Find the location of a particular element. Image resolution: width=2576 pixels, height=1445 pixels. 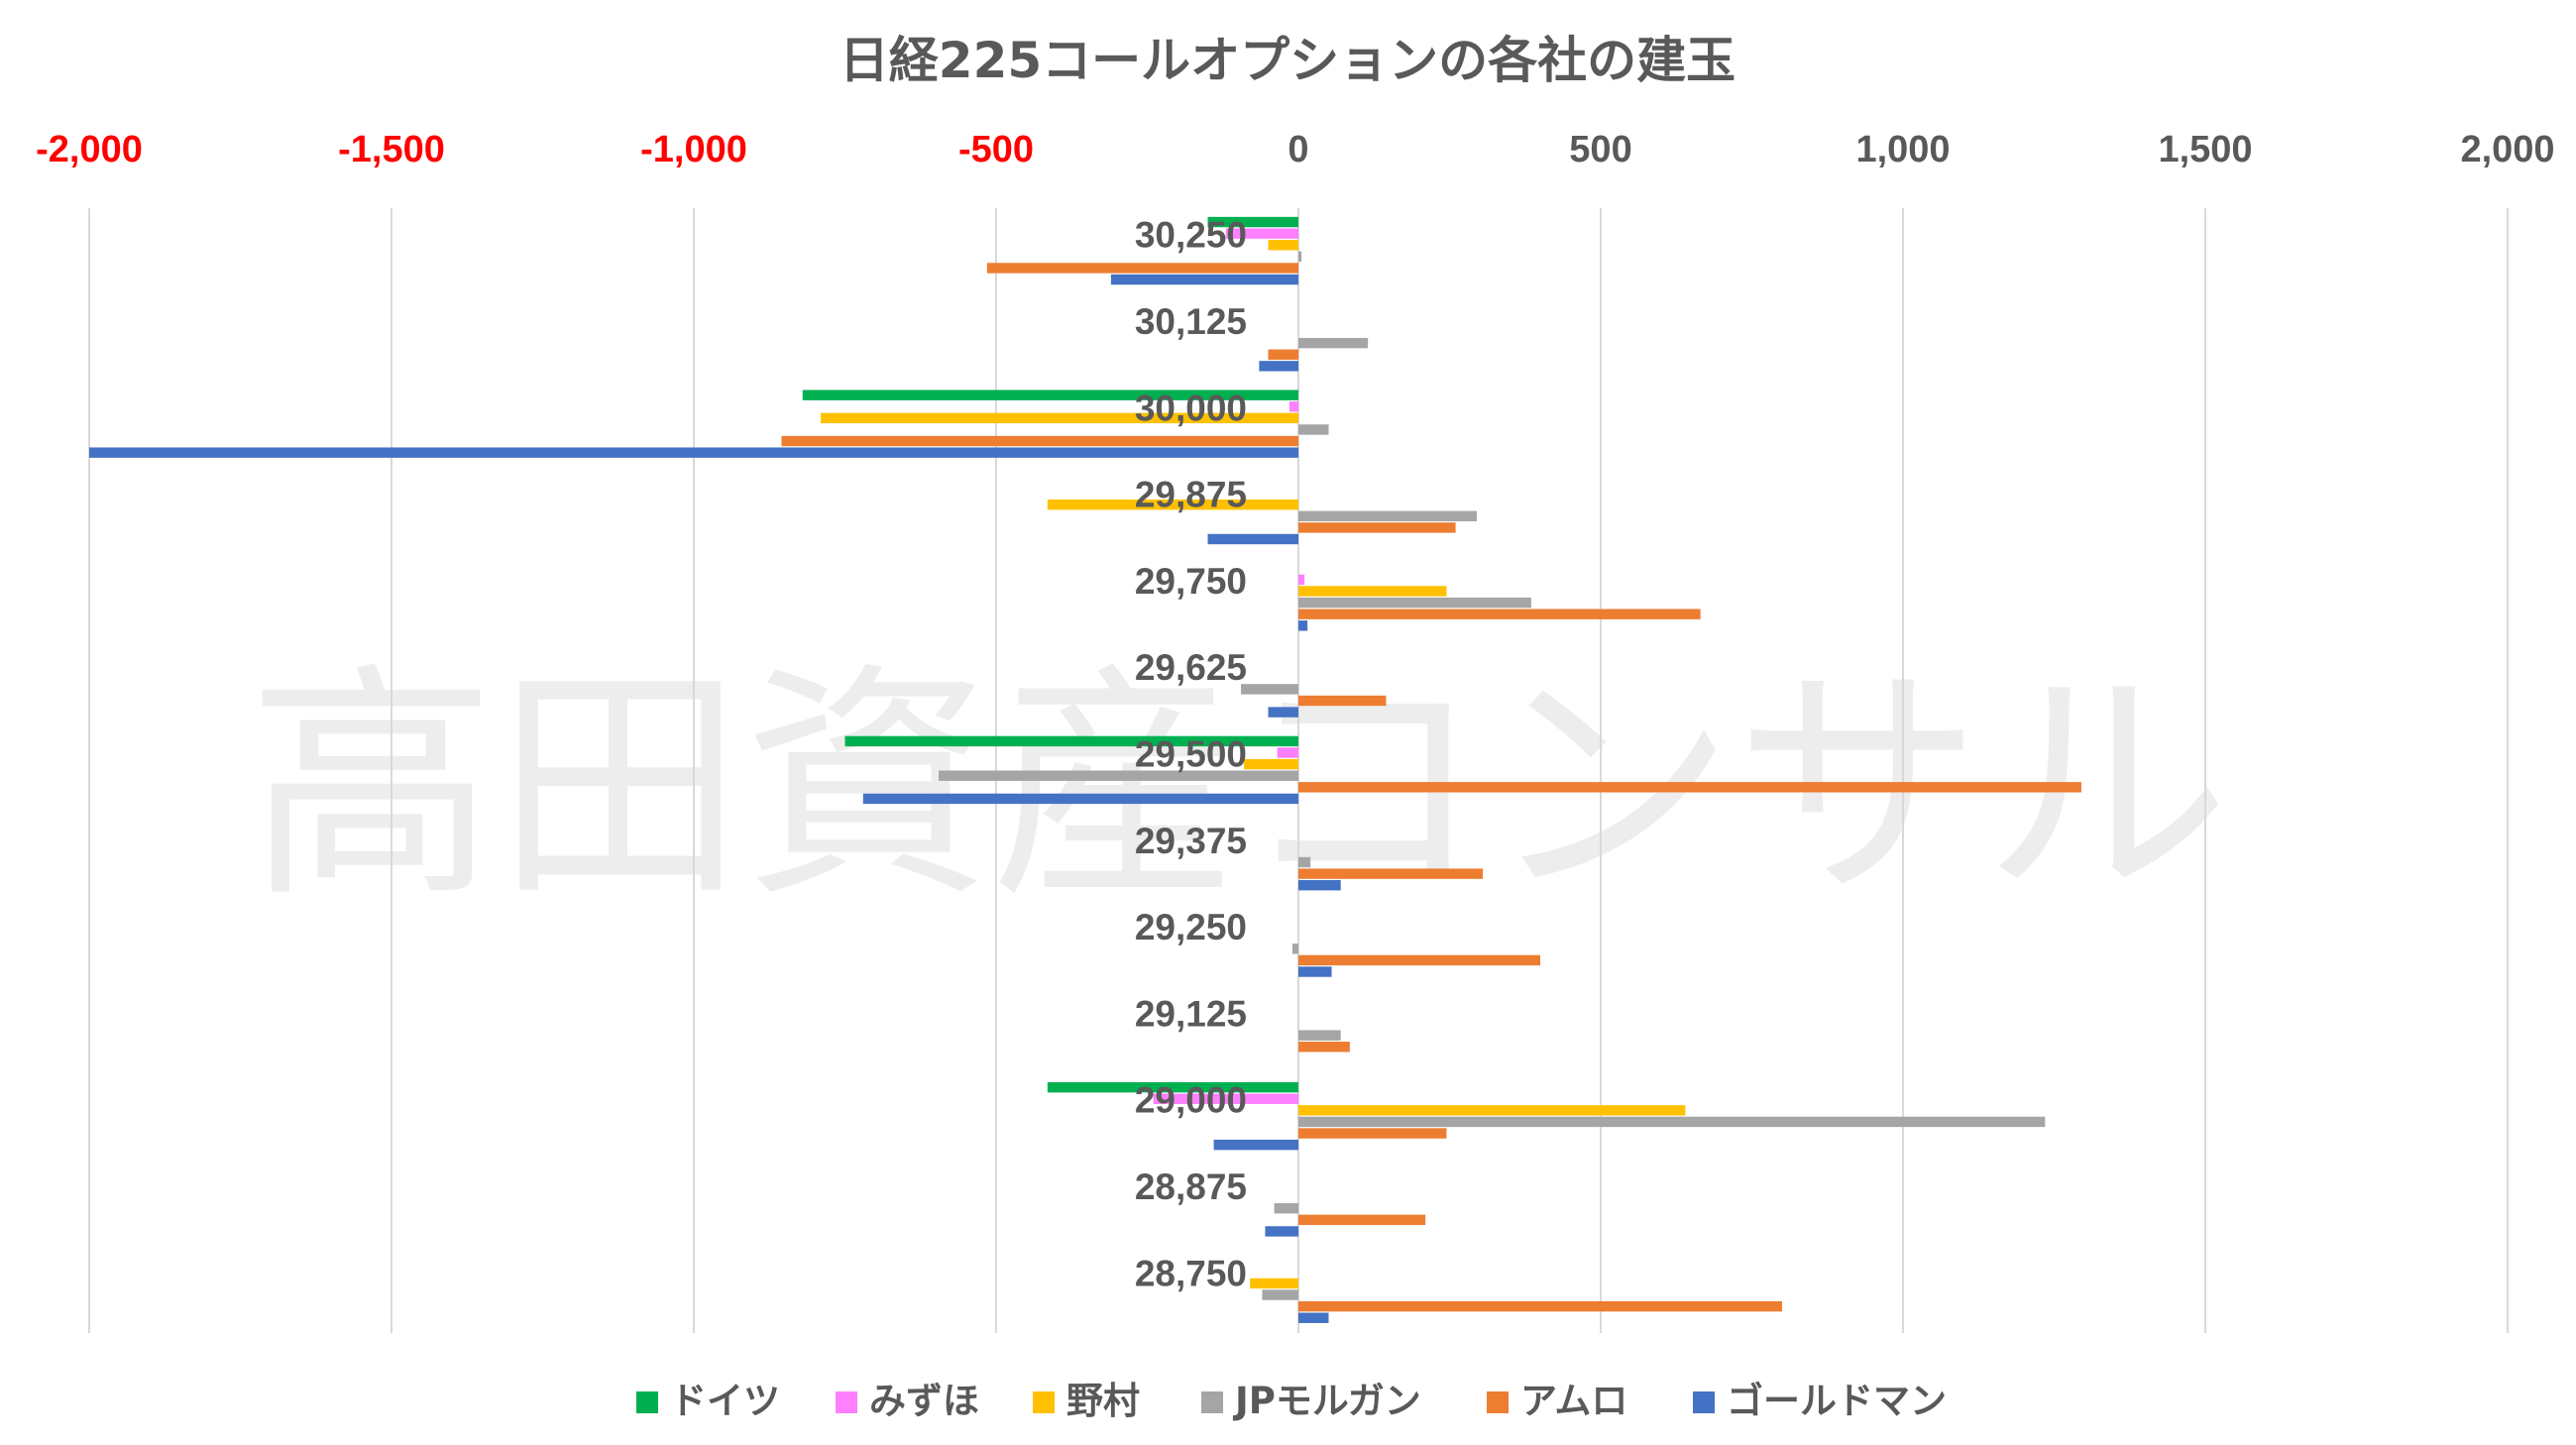

category-label: 29,875 is located at coordinates (1191, 495).